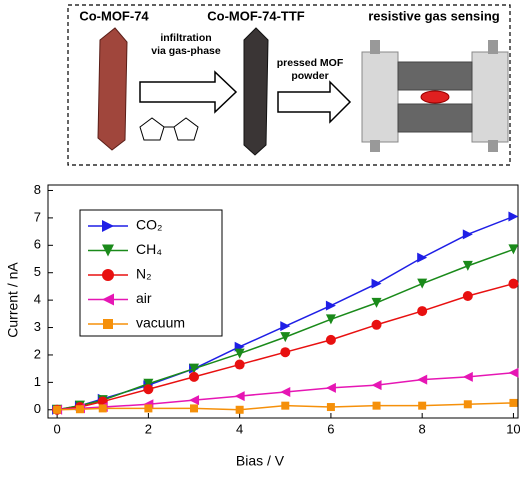  Describe the element at coordinates (144, 274) in the screenshot. I see `legend-label: N₂` at that location.